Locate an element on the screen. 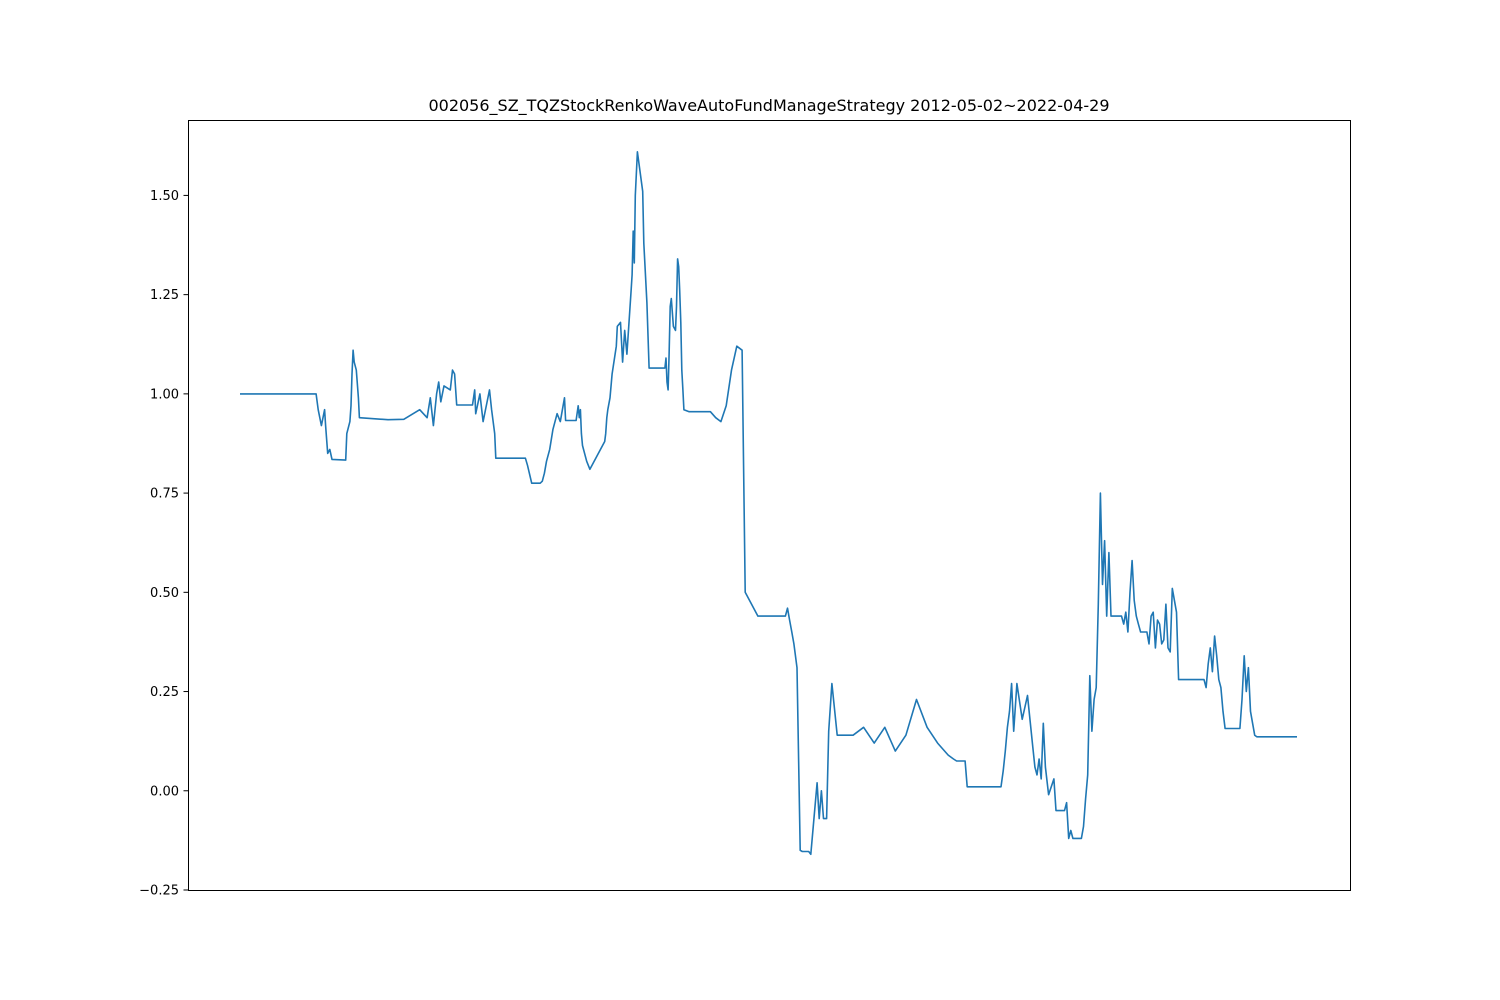  y-tick-label: 0.00 is located at coordinates (164, 791).